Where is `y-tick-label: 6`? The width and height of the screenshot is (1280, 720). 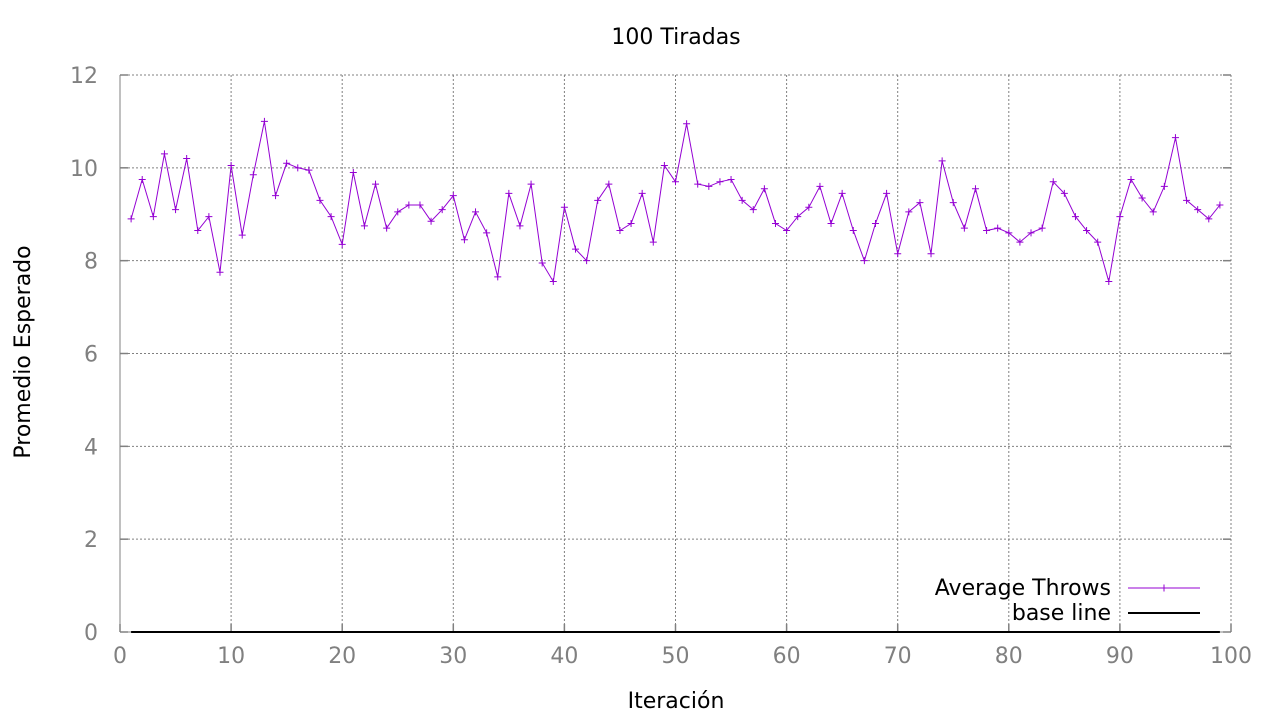 y-tick-label: 6 is located at coordinates (91, 355).